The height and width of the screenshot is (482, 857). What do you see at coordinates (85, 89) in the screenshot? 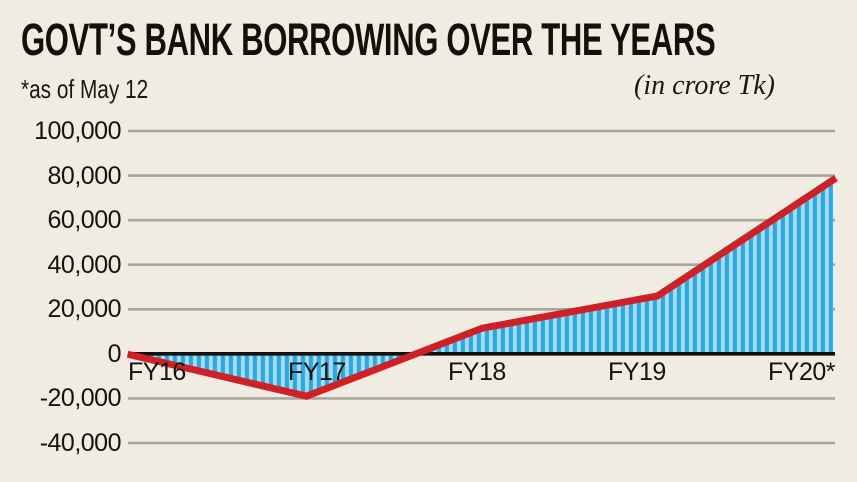
I see `footnote-as-of-date: *as of May 12` at bounding box center [85, 89].